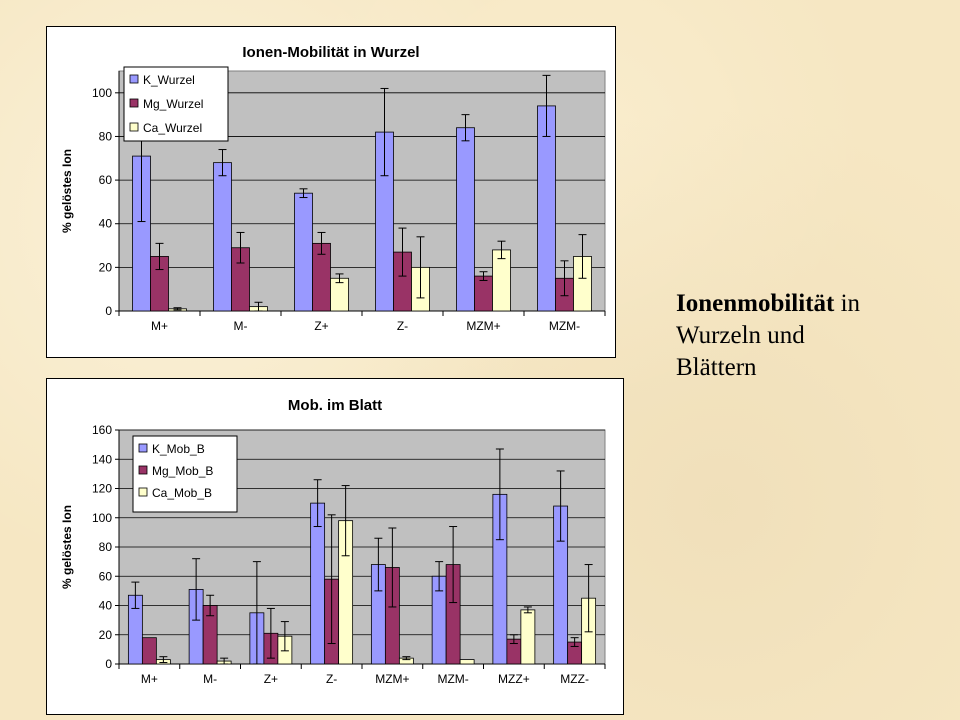 This screenshot has height=720, width=960. What do you see at coordinates (574, 679) in the screenshot?
I see `x-tick-label: MZZ-` at bounding box center [574, 679].